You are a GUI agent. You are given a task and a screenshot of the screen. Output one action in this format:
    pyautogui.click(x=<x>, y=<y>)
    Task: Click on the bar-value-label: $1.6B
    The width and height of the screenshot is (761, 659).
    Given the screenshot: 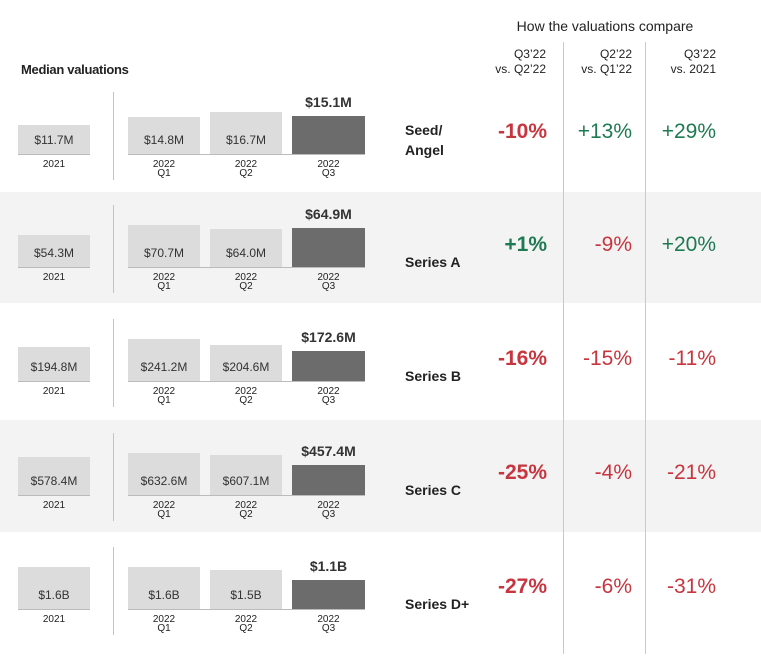 What is the action you would take?
    pyautogui.click(x=164, y=595)
    